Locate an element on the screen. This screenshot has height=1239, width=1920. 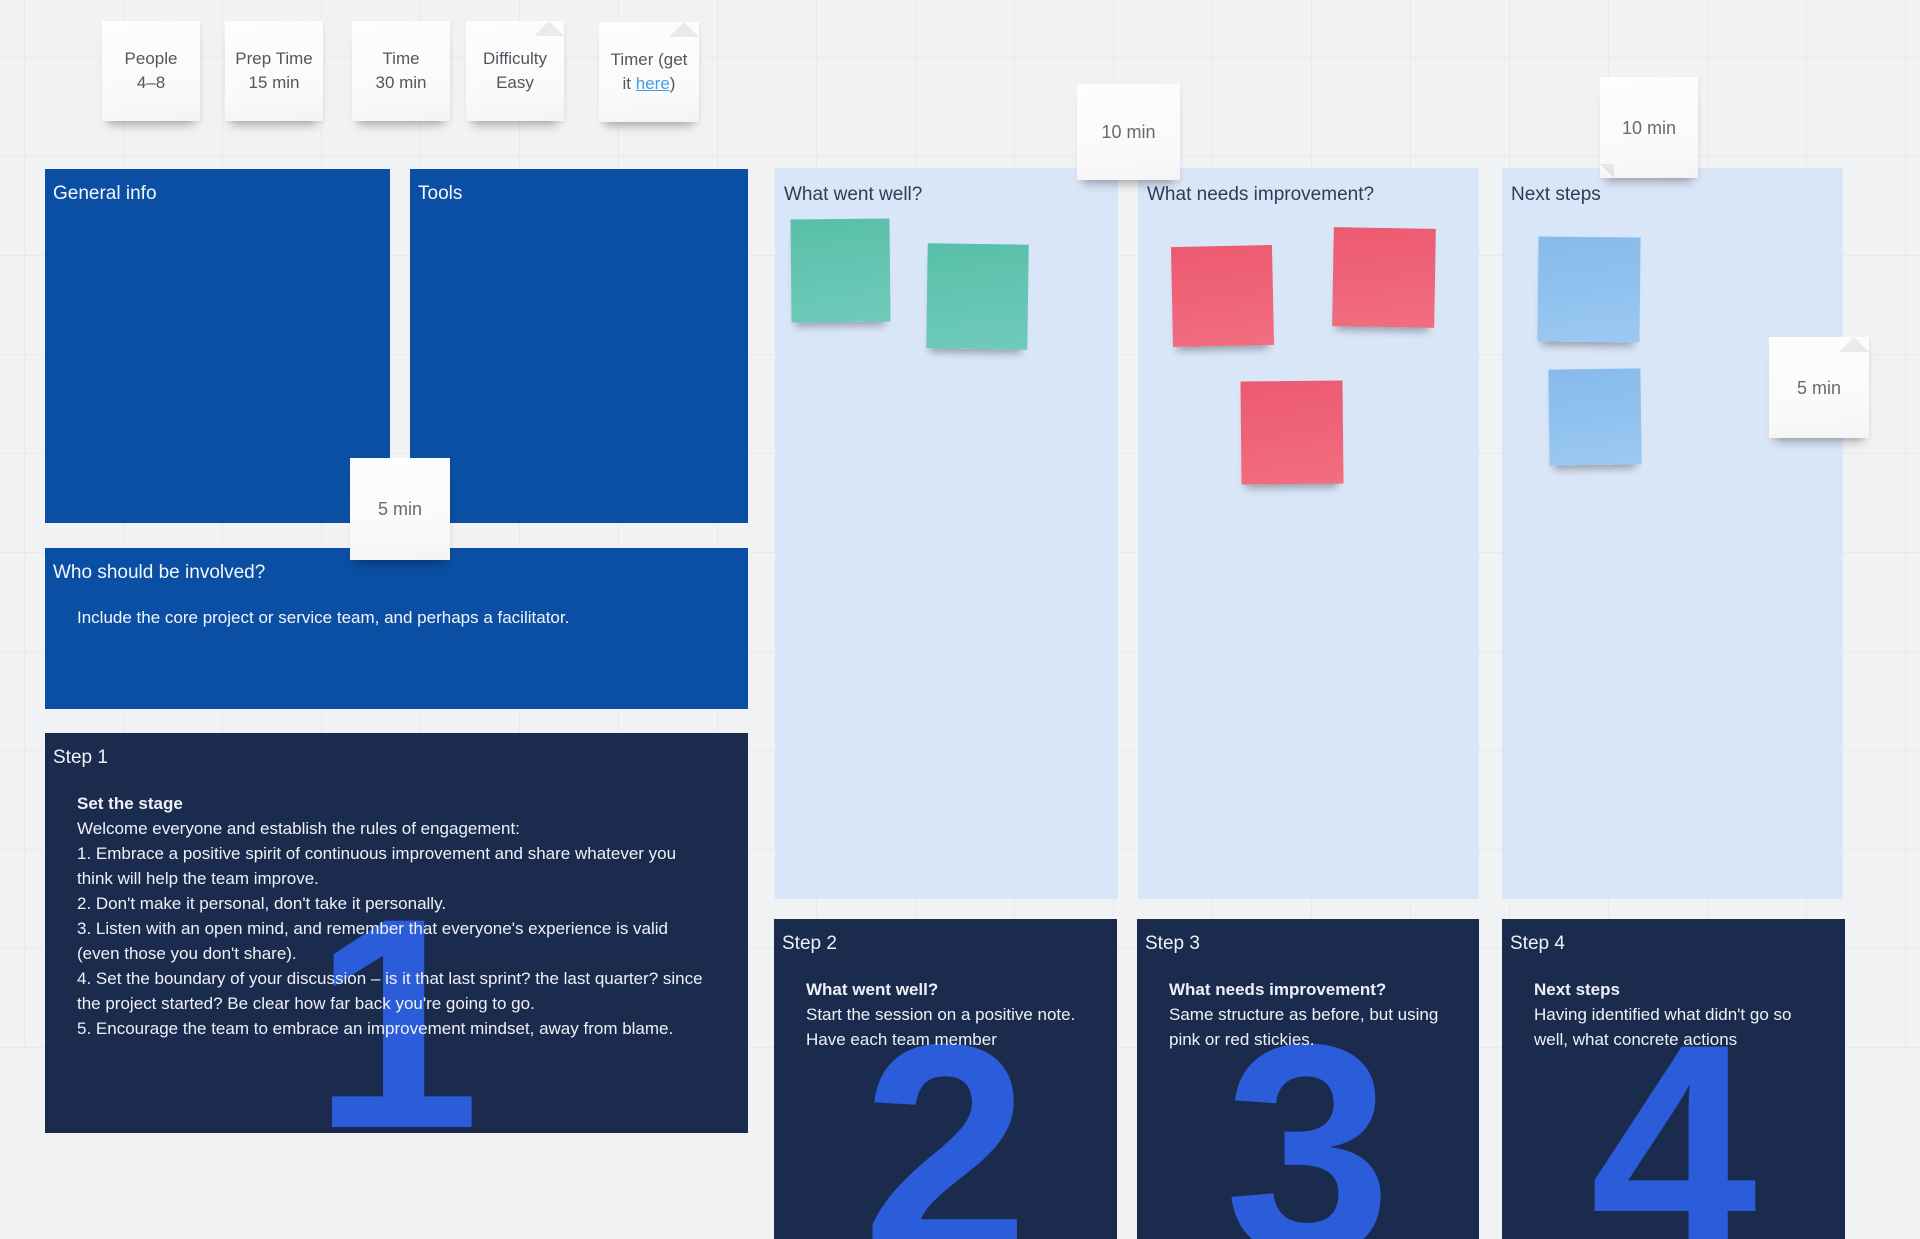
info-note-time-line1: Time is located at coordinates (401, 58).